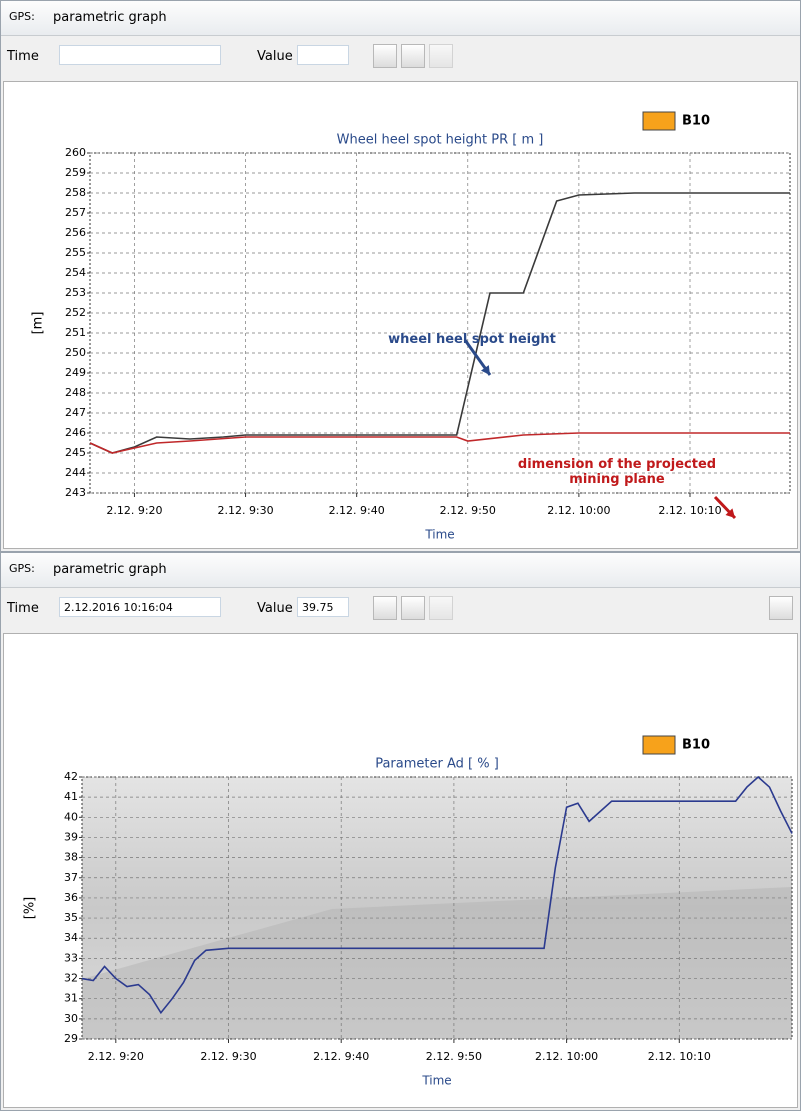  I want to click on value-field, so click(323, 55).